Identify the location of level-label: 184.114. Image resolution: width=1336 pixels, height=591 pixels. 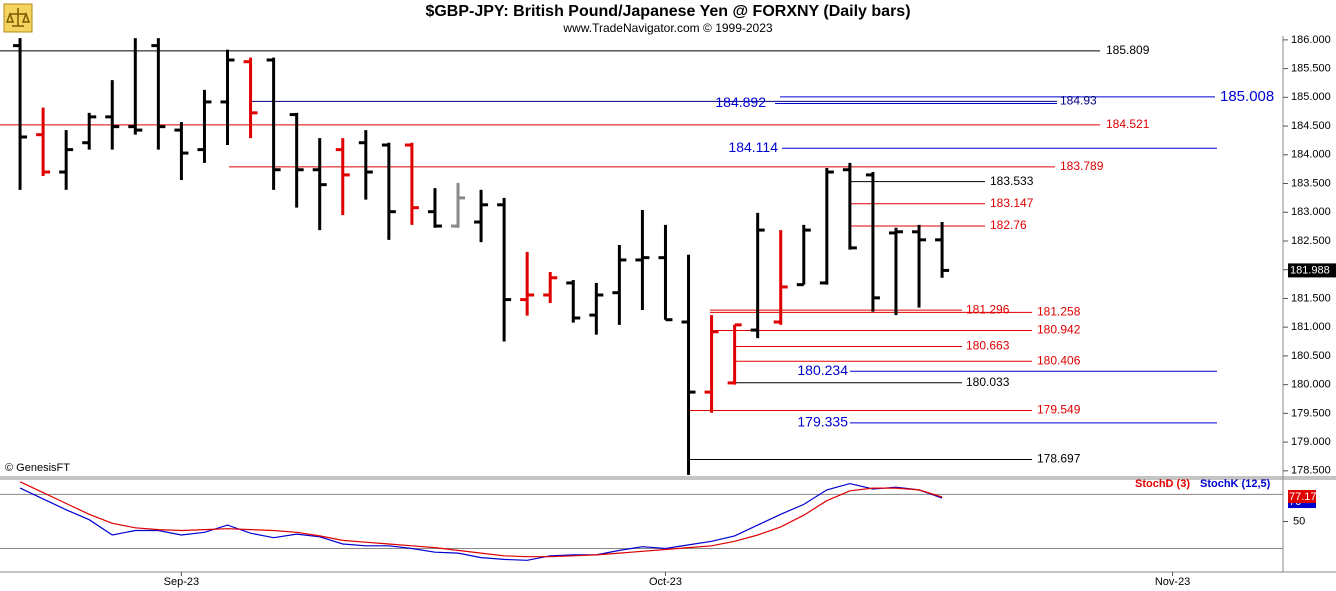
(753, 147).